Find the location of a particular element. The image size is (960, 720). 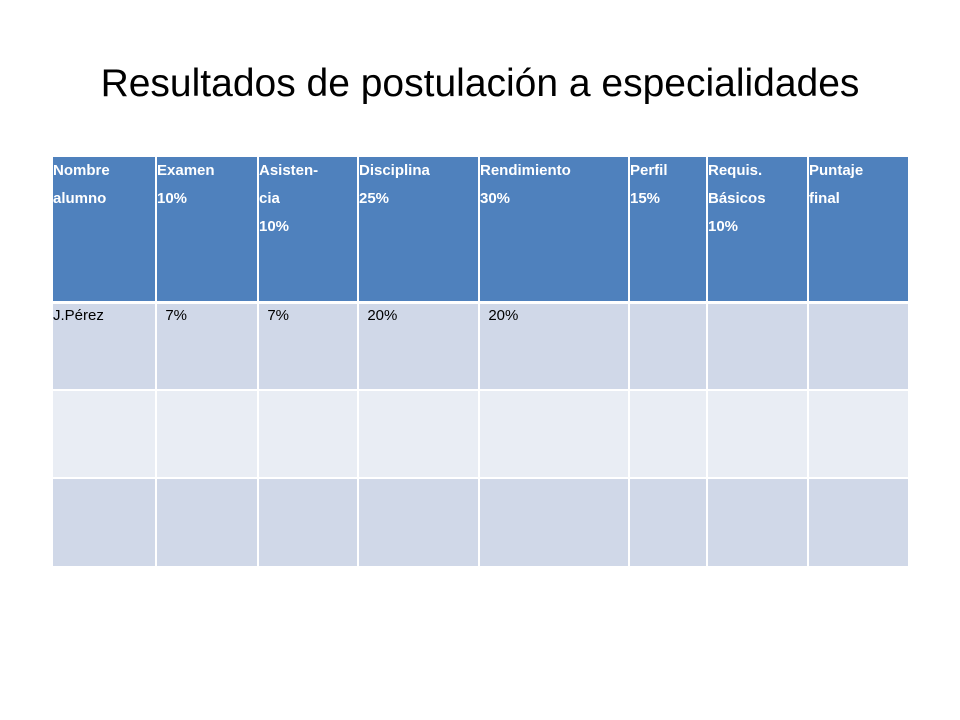

table-row: J.Pérez 7% 7% 20% 20% is located at coordinates (480, 346).